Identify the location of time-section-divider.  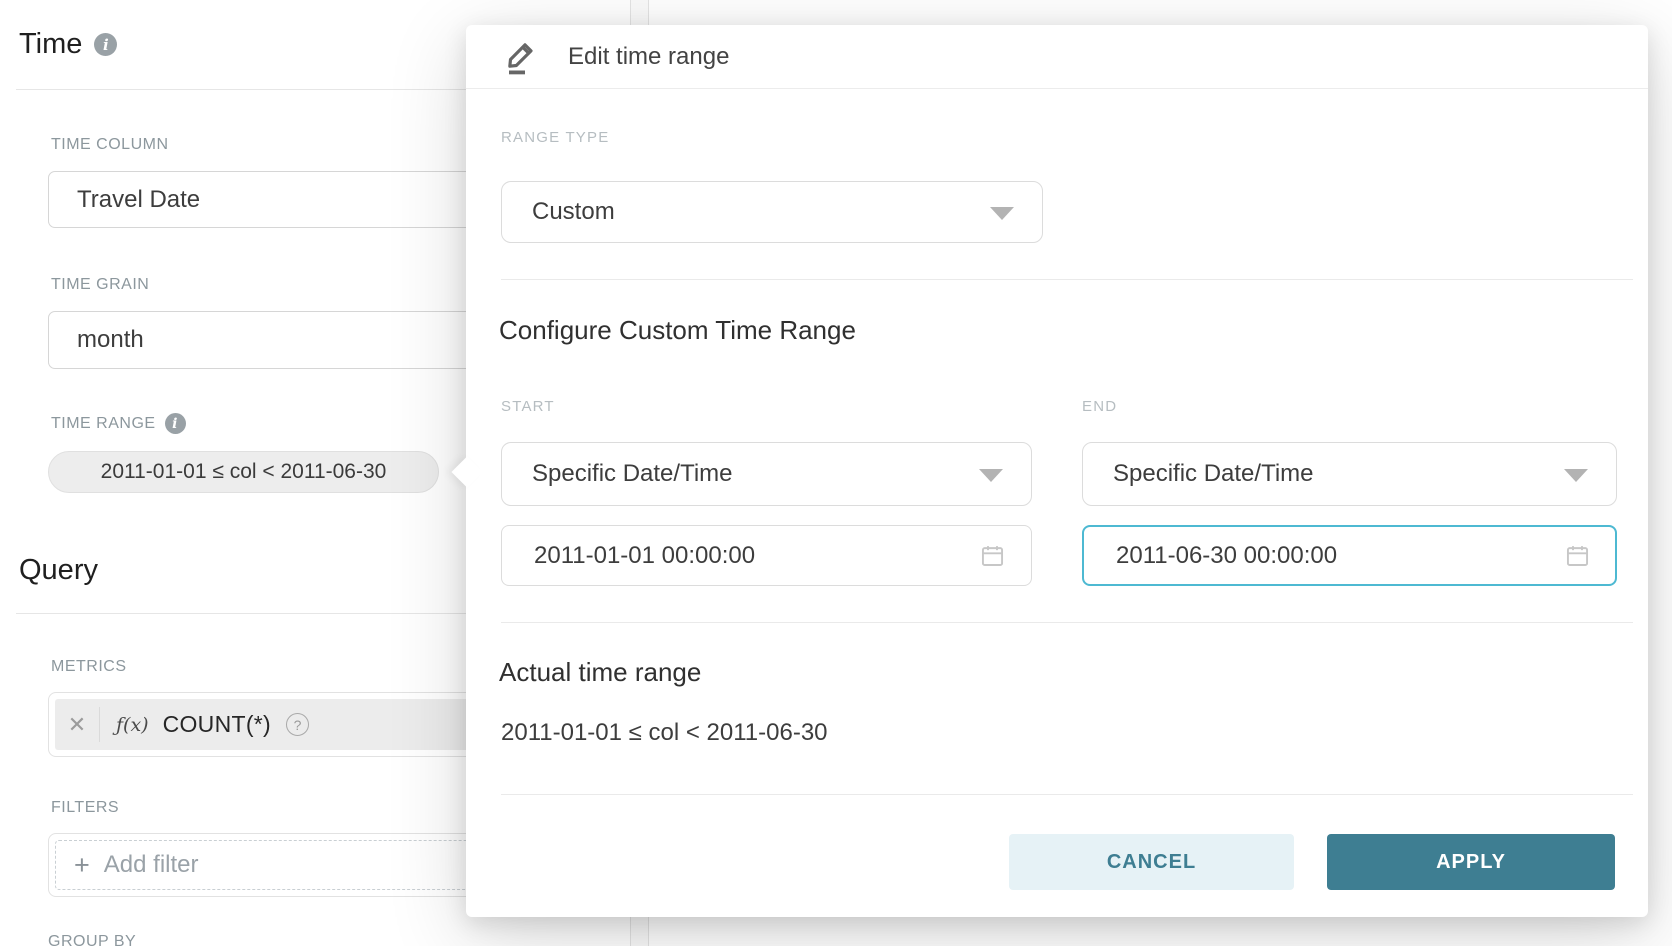
(324, 89).